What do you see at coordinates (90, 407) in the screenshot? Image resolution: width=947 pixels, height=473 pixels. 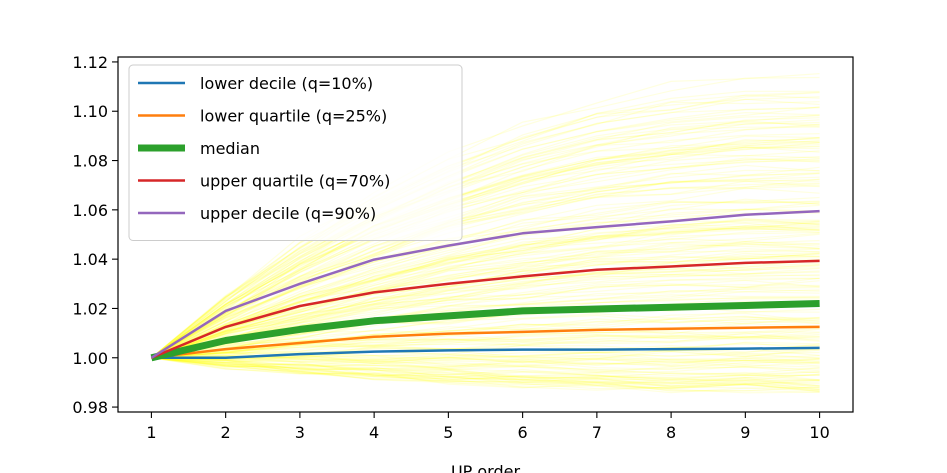 I see `y-tick-label: 0.98` at bounding box center [90, 407].